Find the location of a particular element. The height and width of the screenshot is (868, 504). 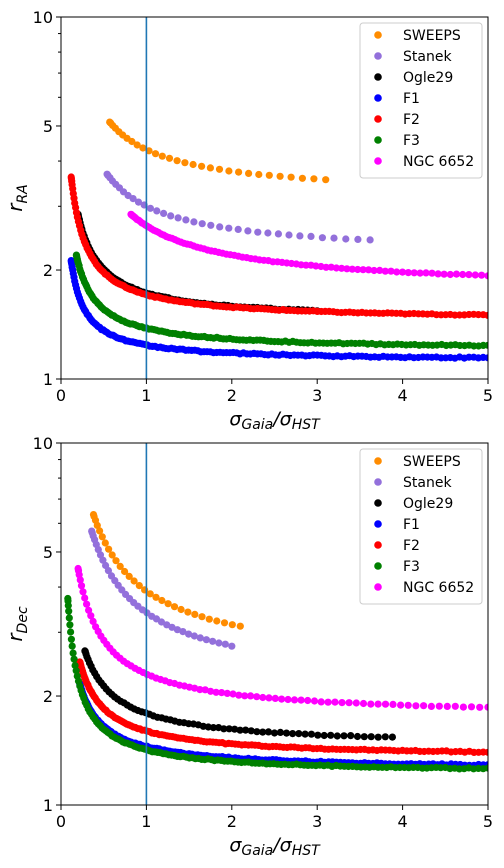

x-tick-label: 0 is located at coordinates (61, 821).